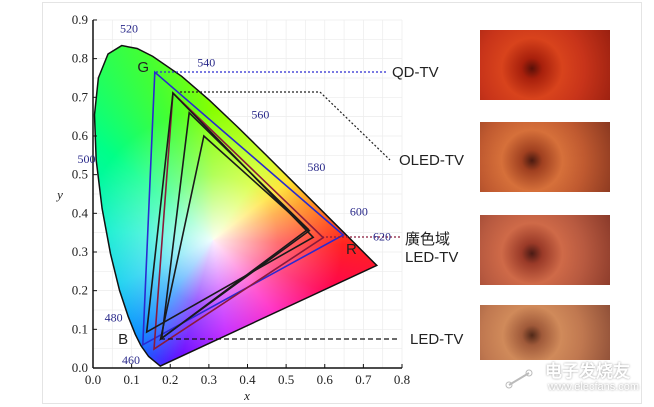 This screenshot has width=654, height=407. I want to click on y-tick-label: 0.1, so click(80, 328).